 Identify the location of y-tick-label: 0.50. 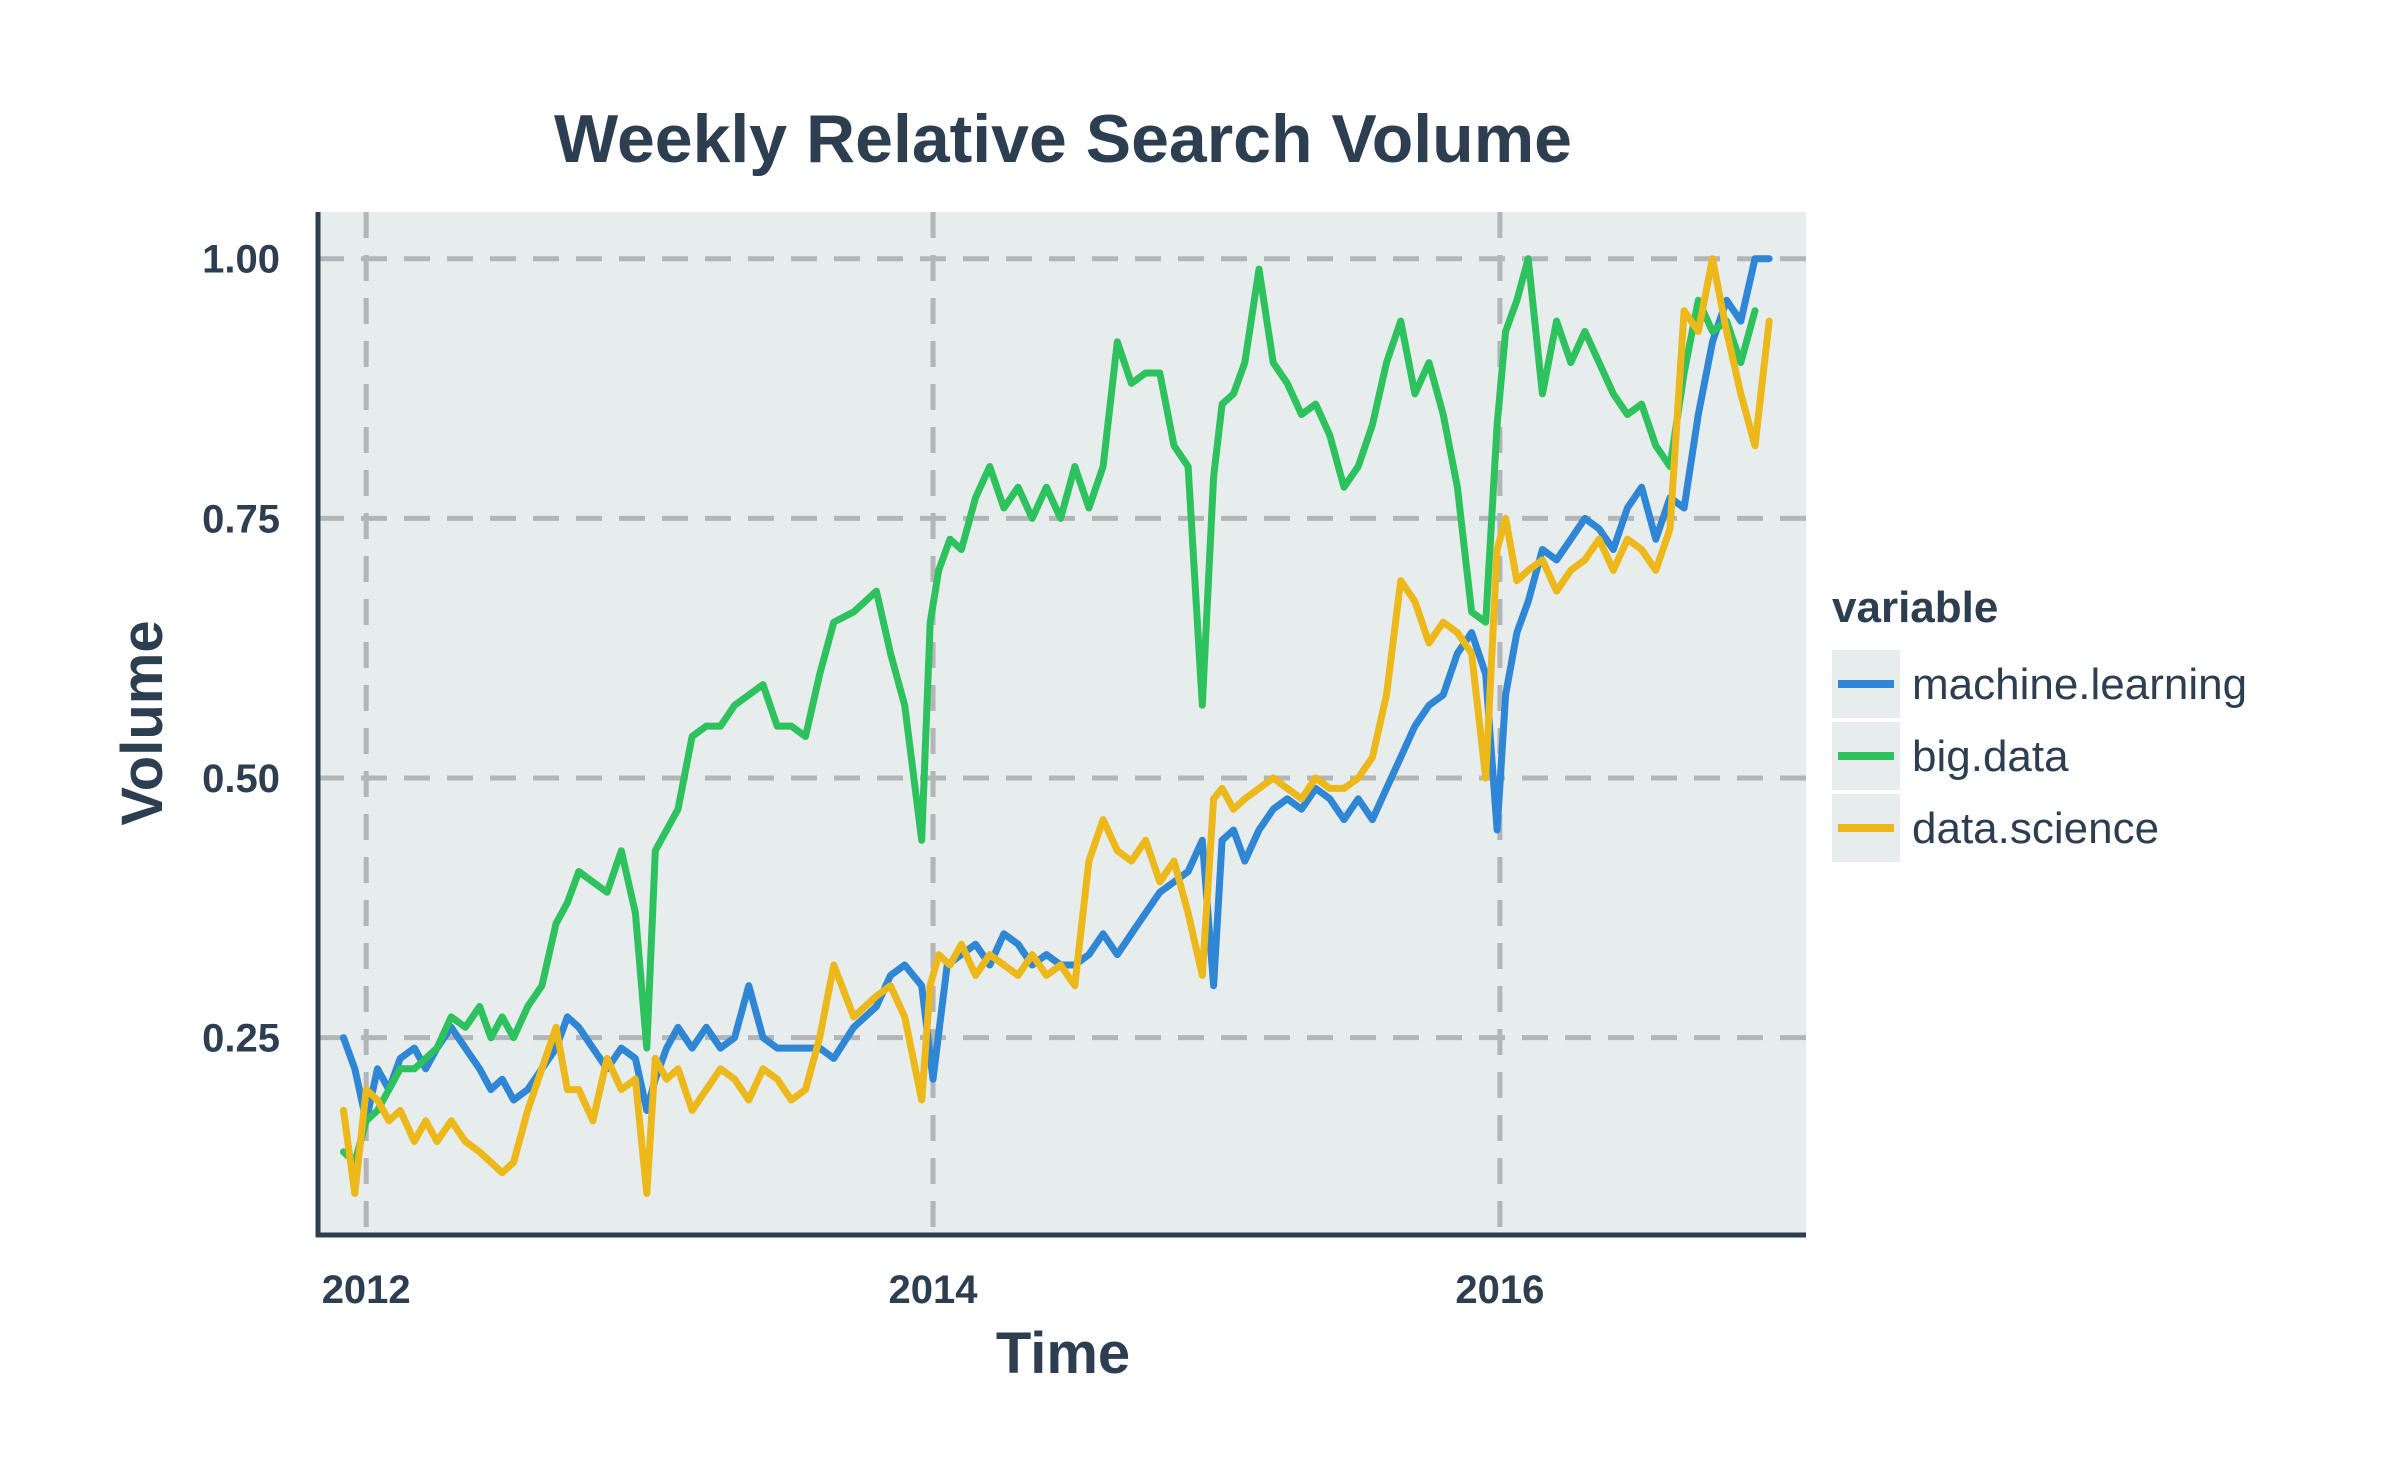
(241, 779).